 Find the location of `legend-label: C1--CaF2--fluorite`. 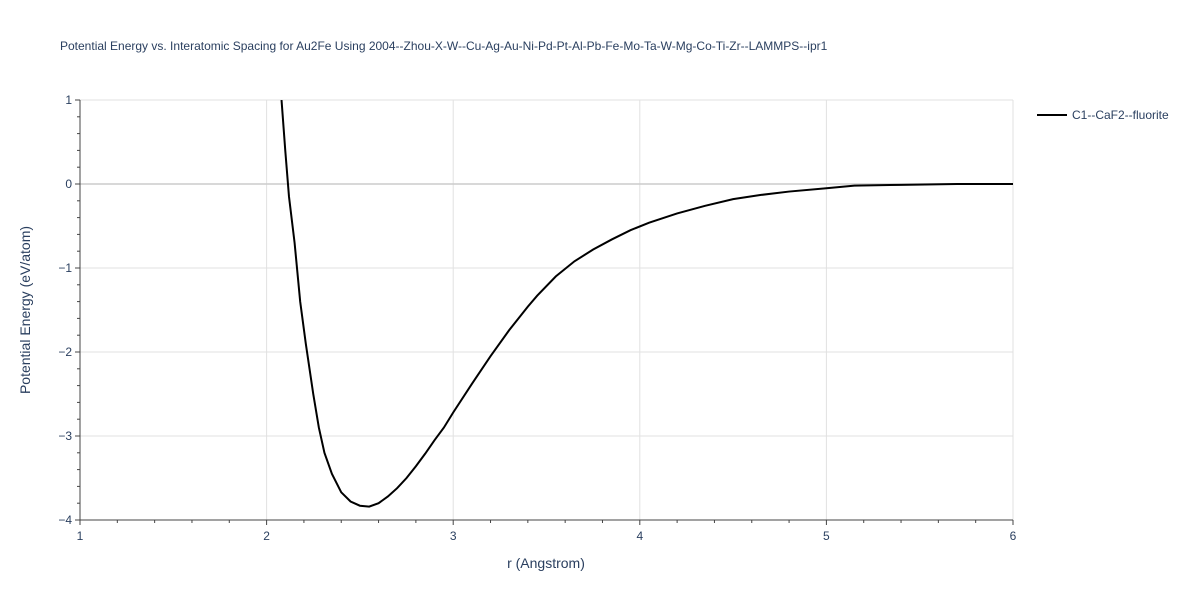

legend-label: C1--CaF2--fluorite is located at coordinates (1120, 115).